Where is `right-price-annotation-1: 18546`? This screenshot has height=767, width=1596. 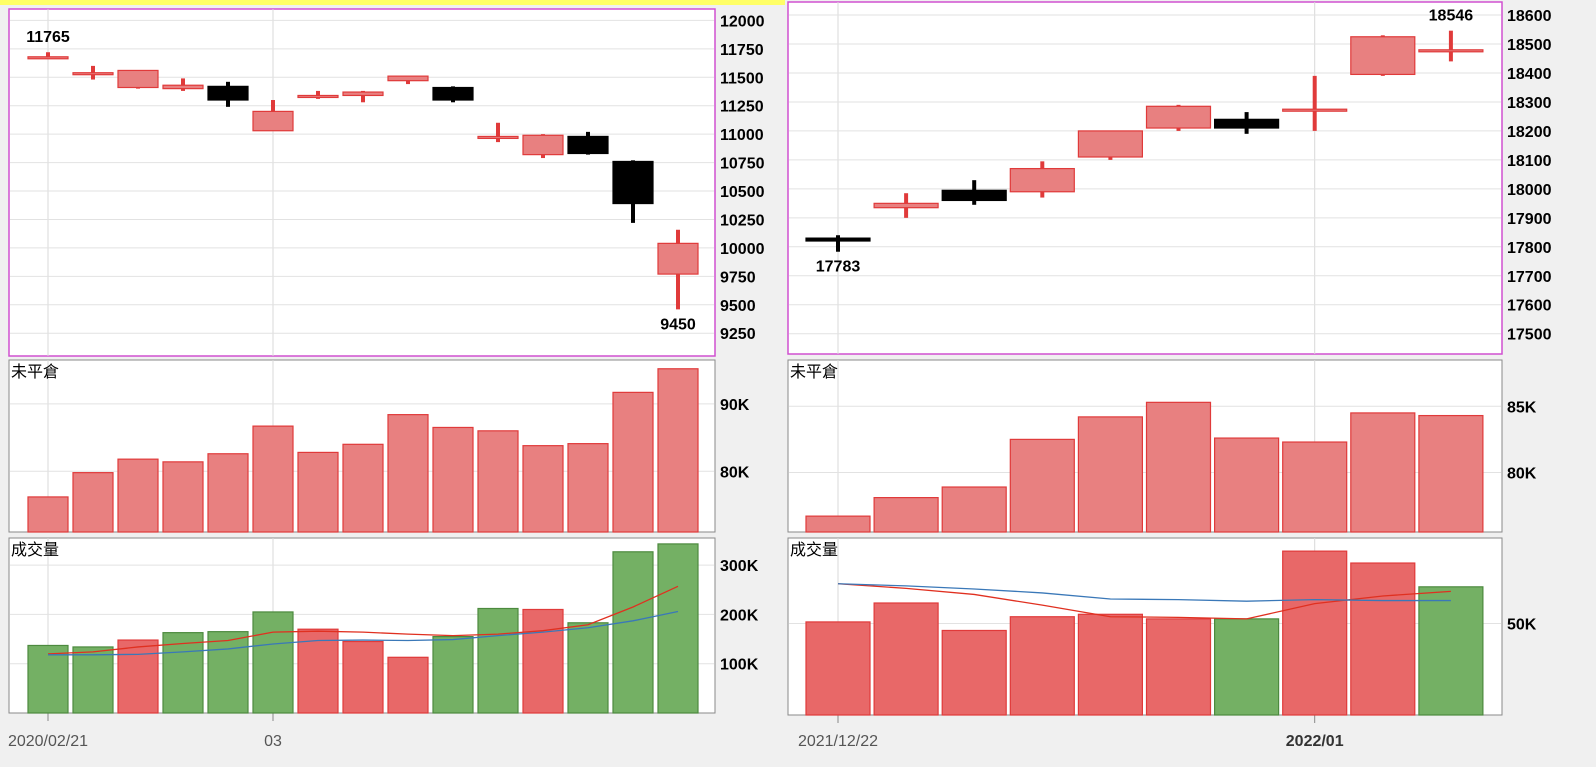 right-price-annotation-1: 18546 is located at coordinates (1451, 16).